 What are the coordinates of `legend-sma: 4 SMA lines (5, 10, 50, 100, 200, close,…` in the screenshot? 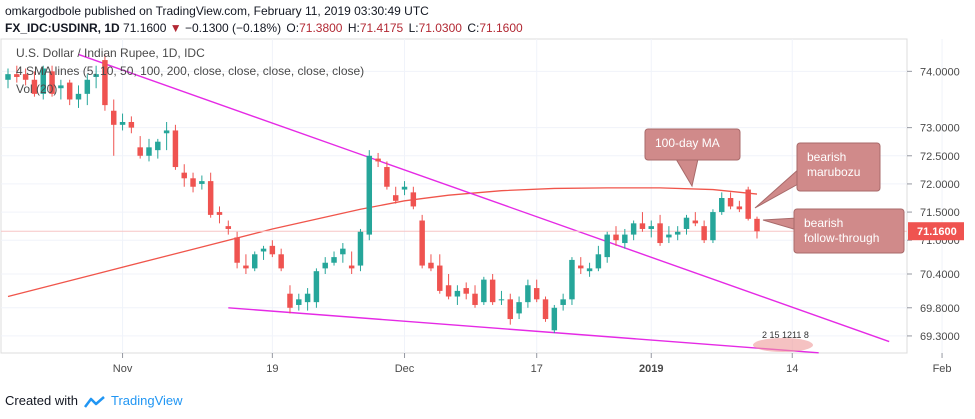 It's located at (190, 71).